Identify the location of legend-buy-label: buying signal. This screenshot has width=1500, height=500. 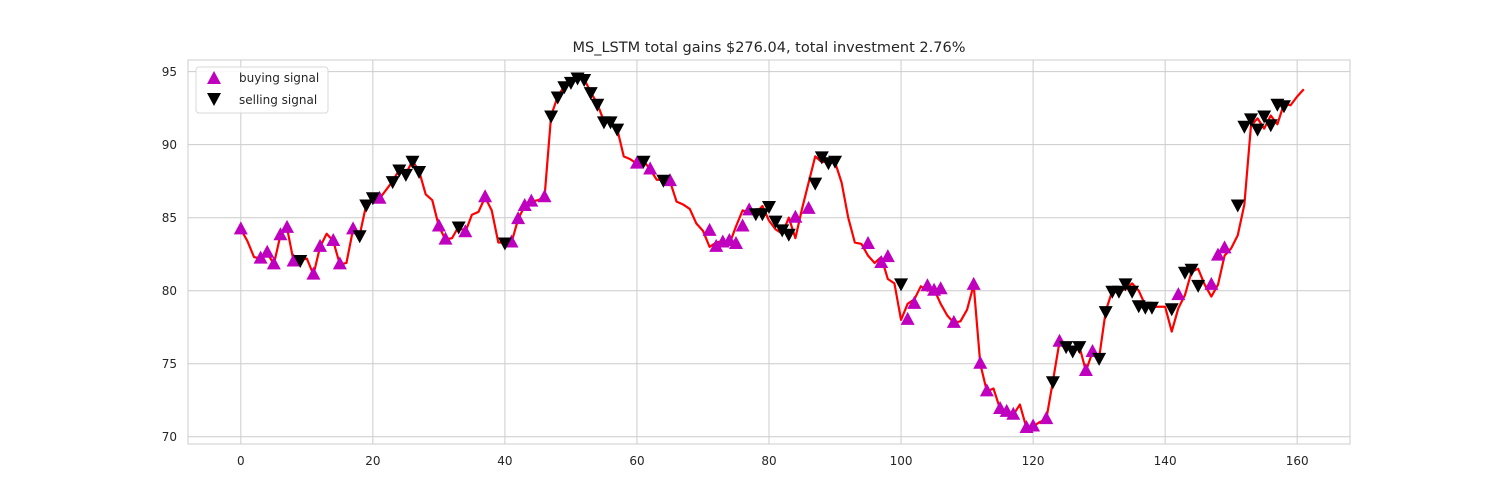
(279, 78).